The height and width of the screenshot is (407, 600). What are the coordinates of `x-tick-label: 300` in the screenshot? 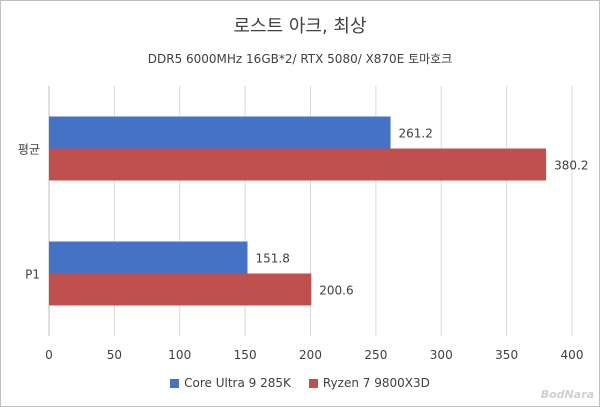 It's located at (441, 355).